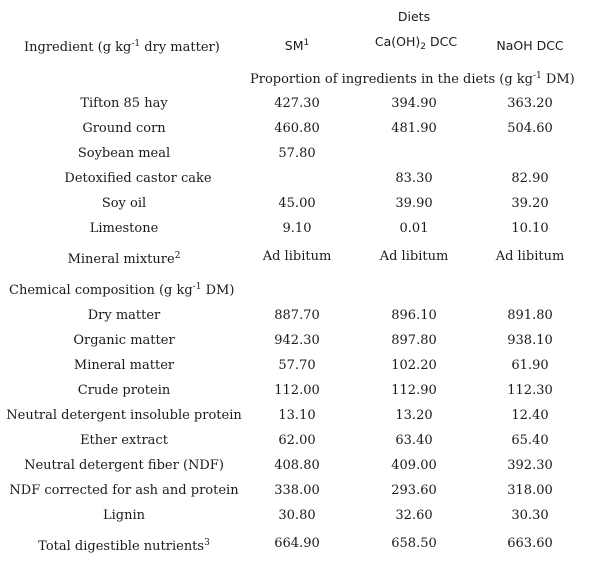 This screenshot has width=589, height=563. I want to click on composition-label: Crude protein, so click(124, 390).